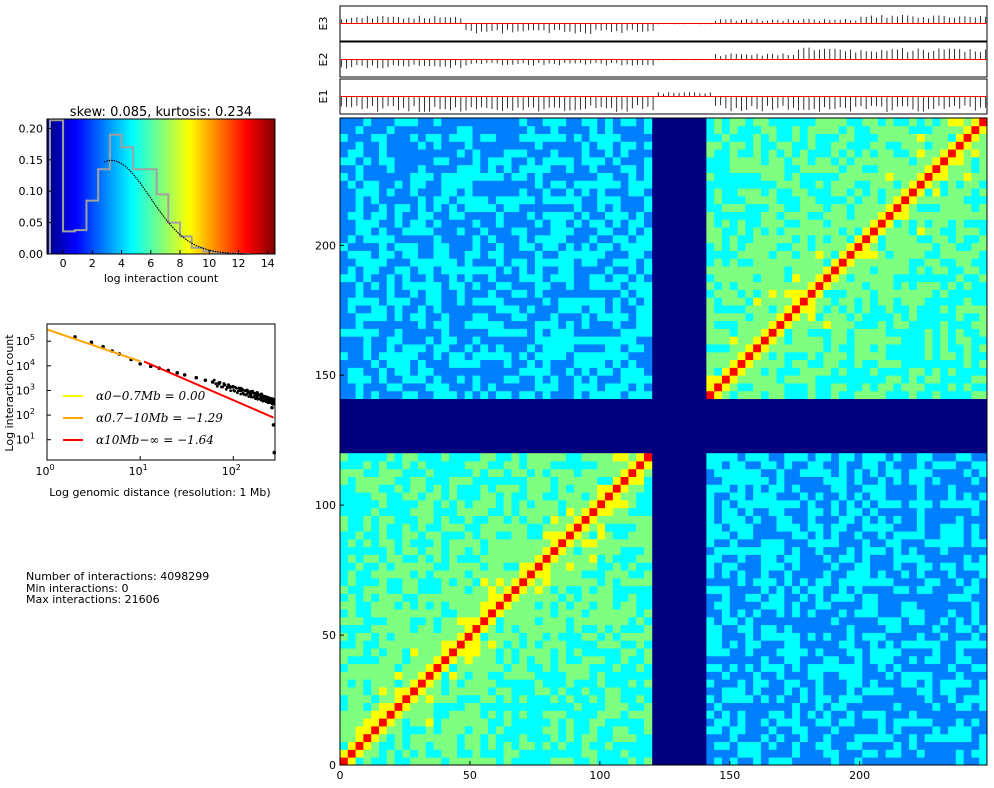 The height and width of the screenshot is (788, 994). I want to click on decay-ytick-exponent: 4, so click(32, 362).